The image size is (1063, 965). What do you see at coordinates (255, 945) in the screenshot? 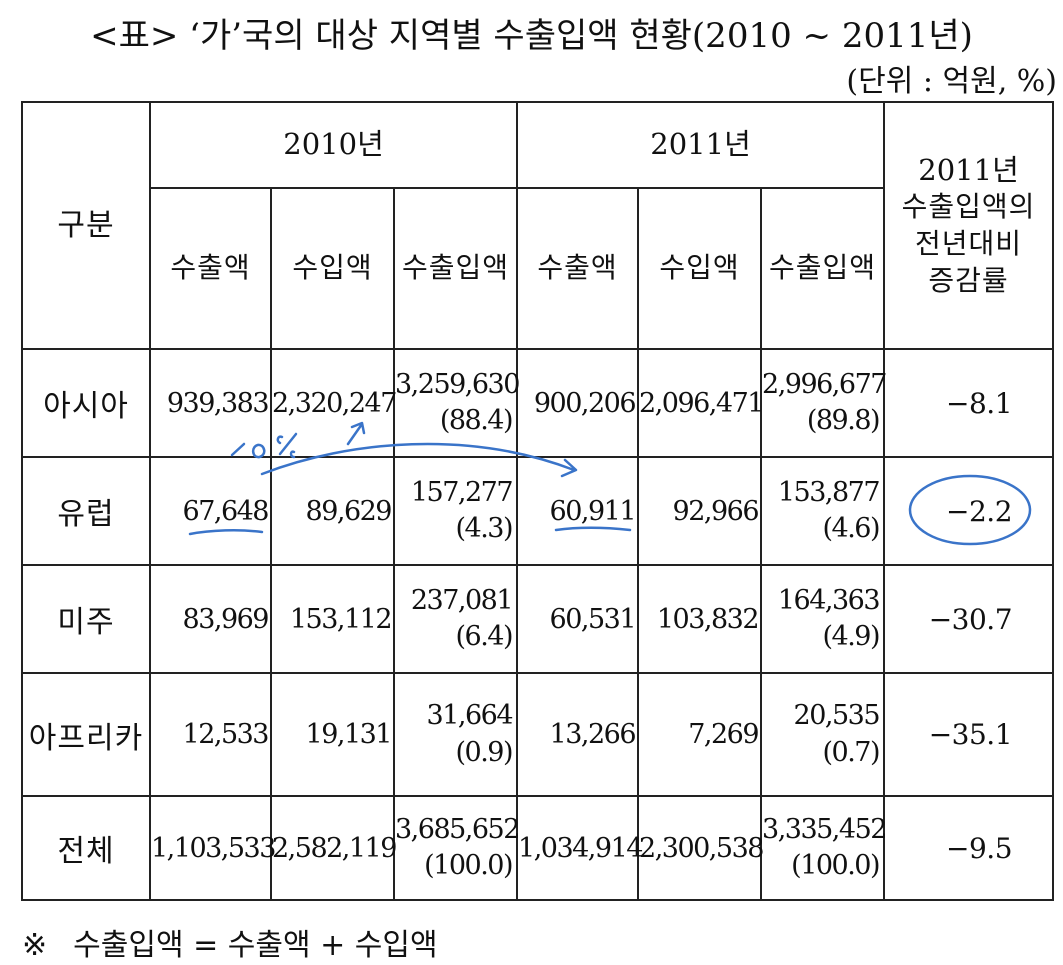
I see `footnote-text: 수출입액 = 수출액 + 수입액` at bounding box center [255, 945].